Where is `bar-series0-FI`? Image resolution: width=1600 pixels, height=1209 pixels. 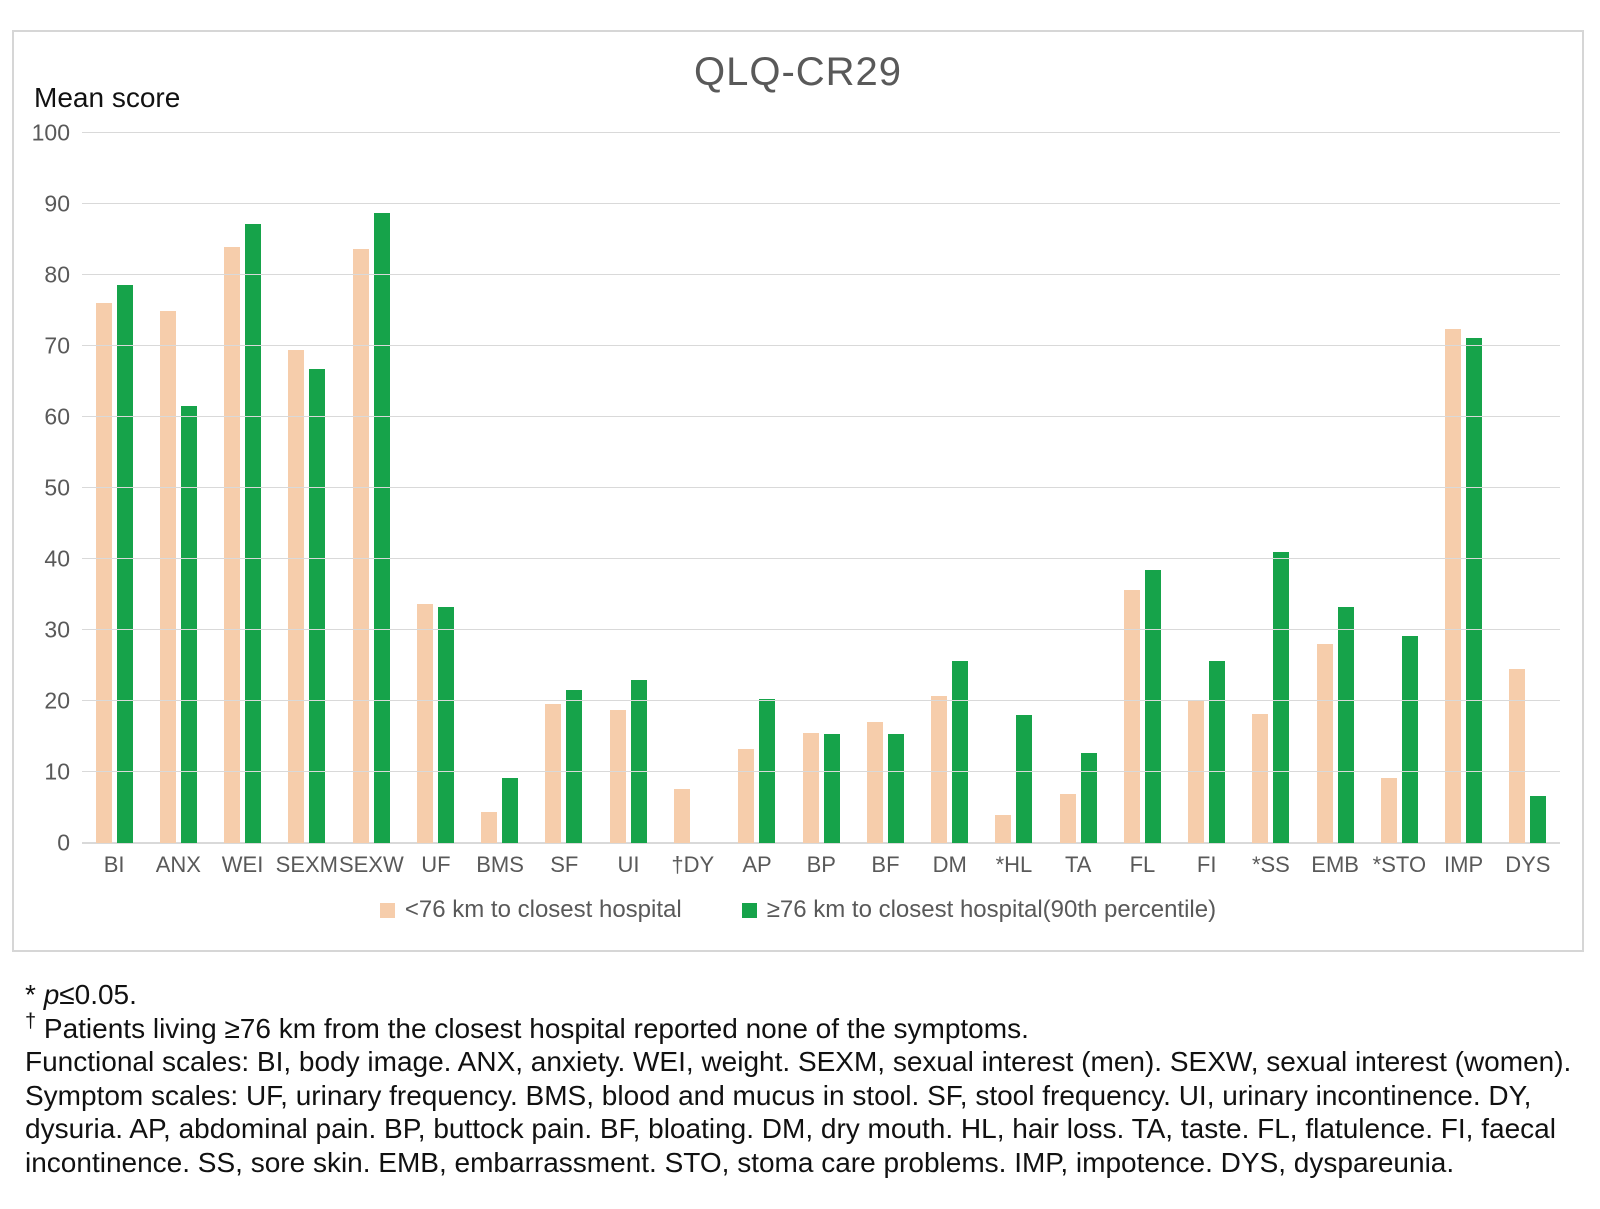
bar-series0-FI is located at coordinates (1196, 772).